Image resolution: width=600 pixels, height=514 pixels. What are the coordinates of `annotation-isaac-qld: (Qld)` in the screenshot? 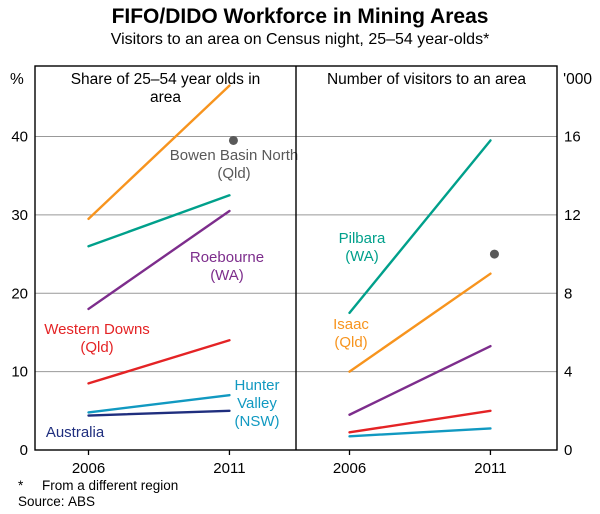 It's located at (350, 342).